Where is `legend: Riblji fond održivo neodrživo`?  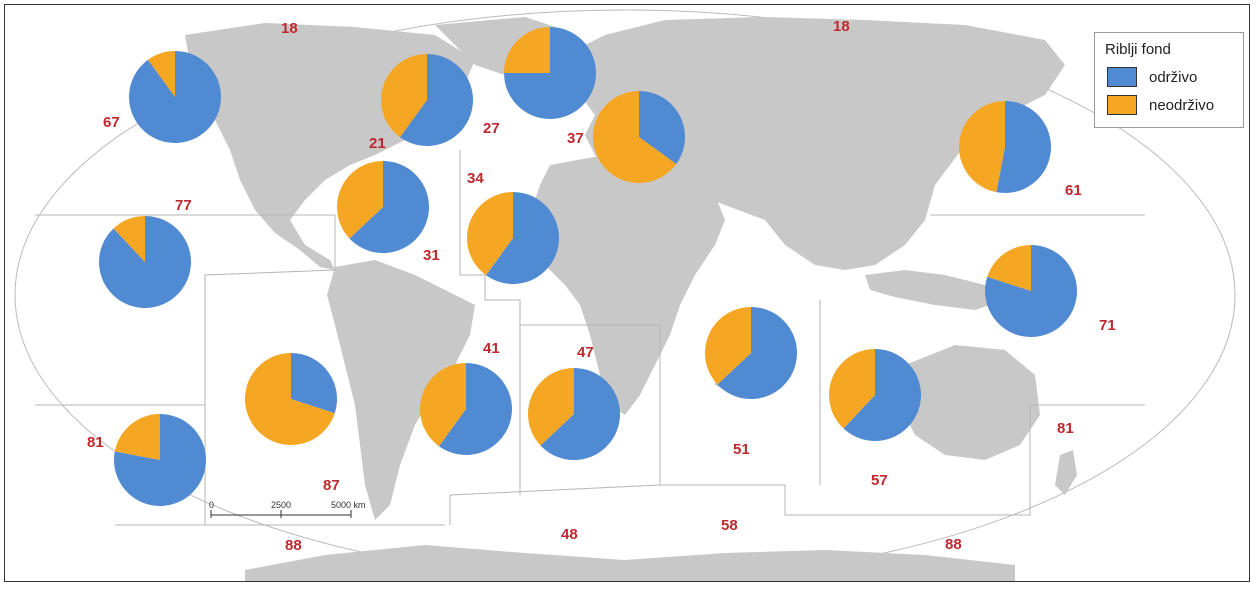
legend: Riblji fond održivo neodrživo is located at coordinates (1169, 80).